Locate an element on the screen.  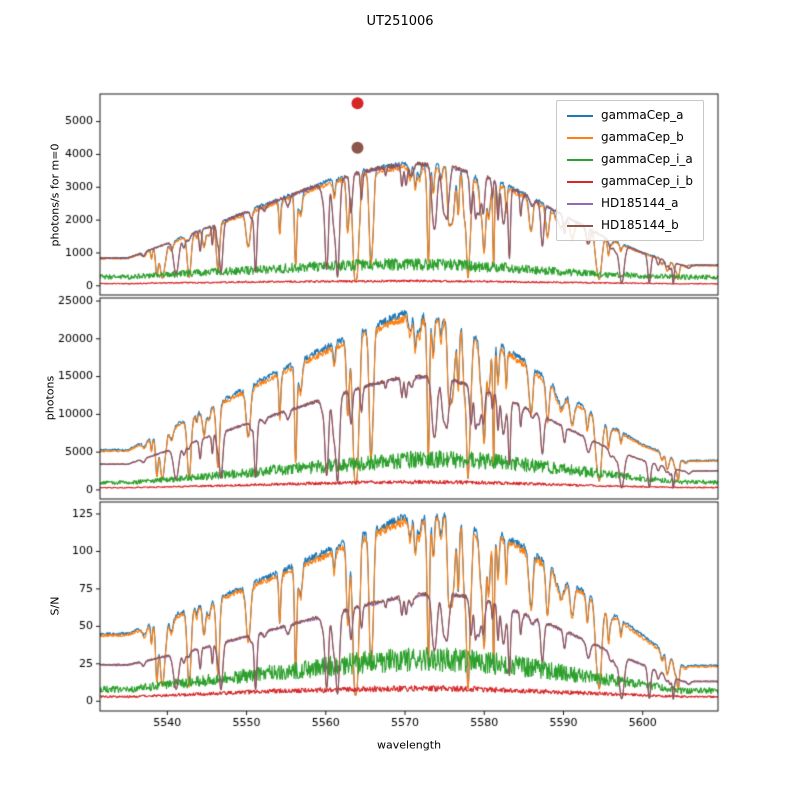
ylabel-photon-rate: photons/s for m=0 is located at coordinates (55, 195).